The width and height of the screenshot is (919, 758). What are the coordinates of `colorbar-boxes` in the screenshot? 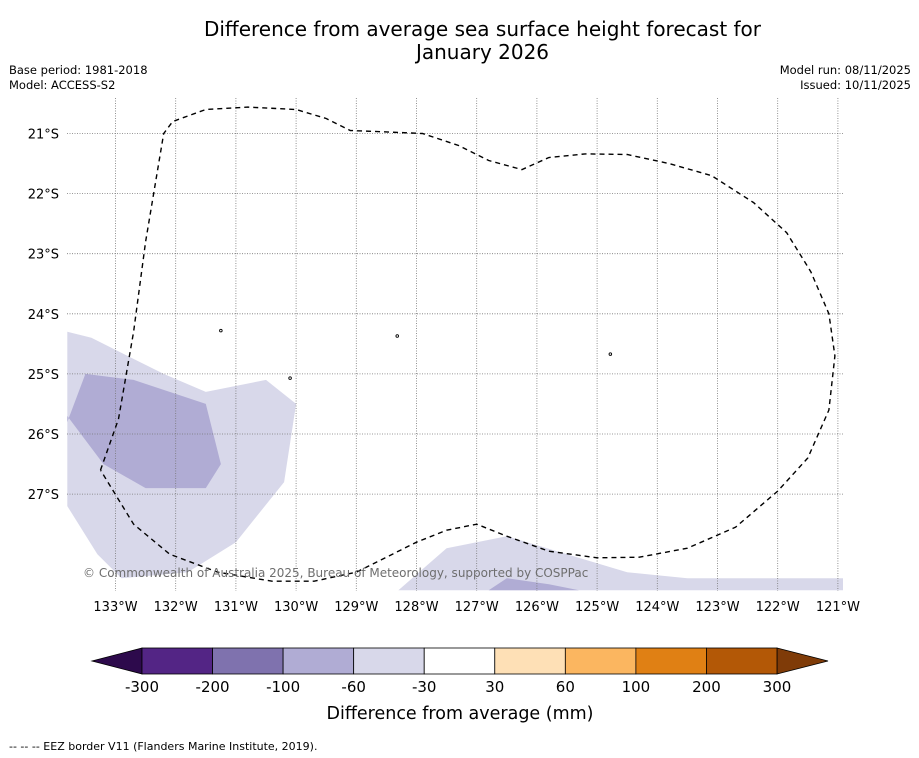 It's located at (459, 661).